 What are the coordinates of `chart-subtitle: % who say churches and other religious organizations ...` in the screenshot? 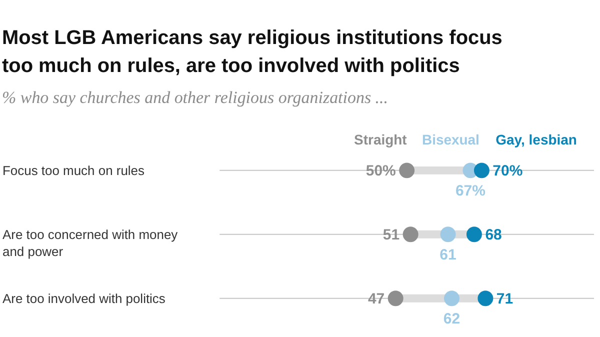 It's located at (195, 98).